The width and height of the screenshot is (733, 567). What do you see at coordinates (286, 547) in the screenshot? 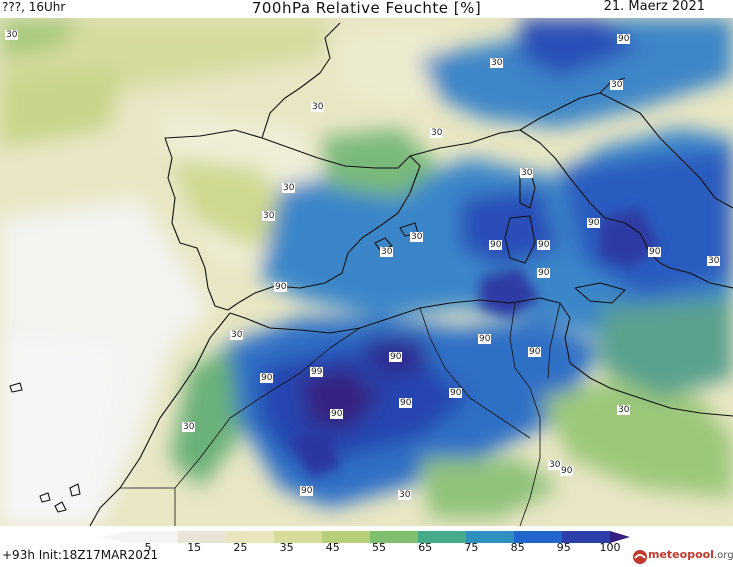
I see `colorbar-tick-label: 35` at bounding box center [286, 547].